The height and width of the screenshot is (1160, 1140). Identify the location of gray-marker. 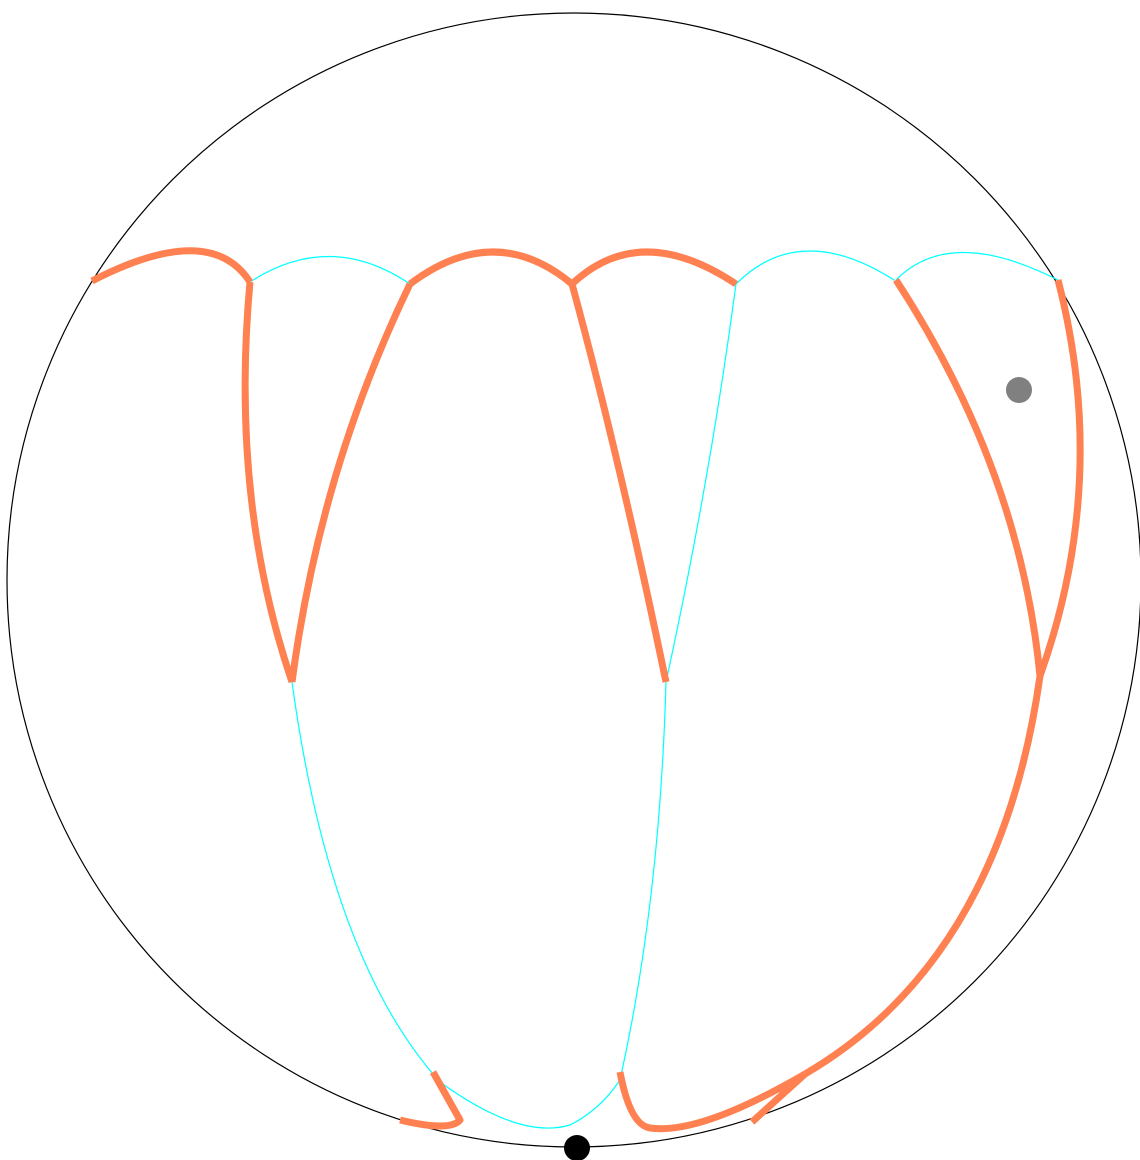
(1019, 390).